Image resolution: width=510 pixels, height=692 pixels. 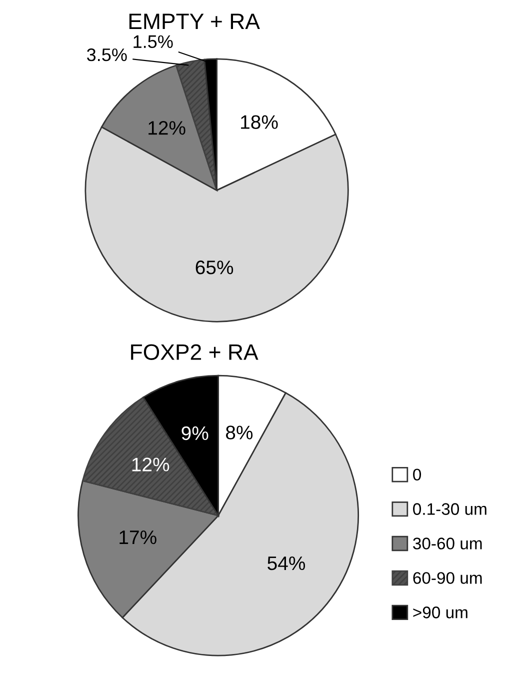 What do you see at coordinates (449, 509) in the screenshot?
I see `legend-label: 0.1-30 um` at bounding box center [449, 509].